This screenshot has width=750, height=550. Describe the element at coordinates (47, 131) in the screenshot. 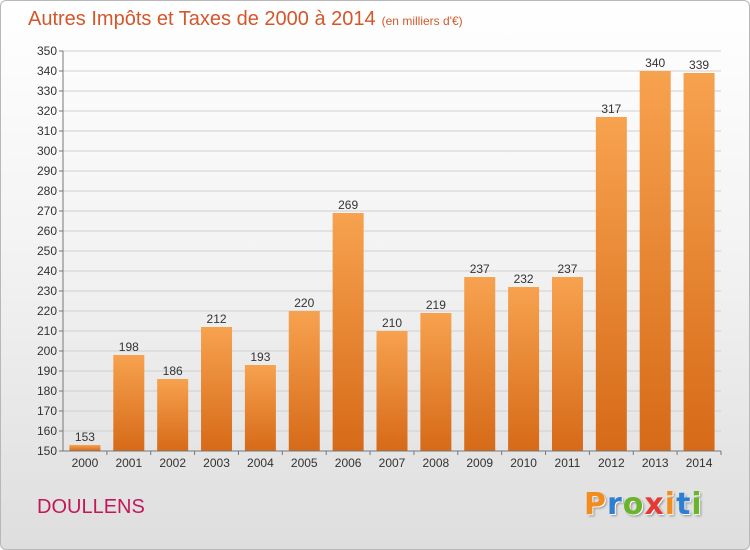

I see `y-tick-label: 310` at that location.